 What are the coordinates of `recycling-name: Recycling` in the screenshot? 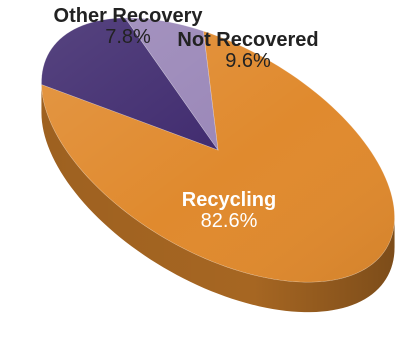 It's located at (229, 200).